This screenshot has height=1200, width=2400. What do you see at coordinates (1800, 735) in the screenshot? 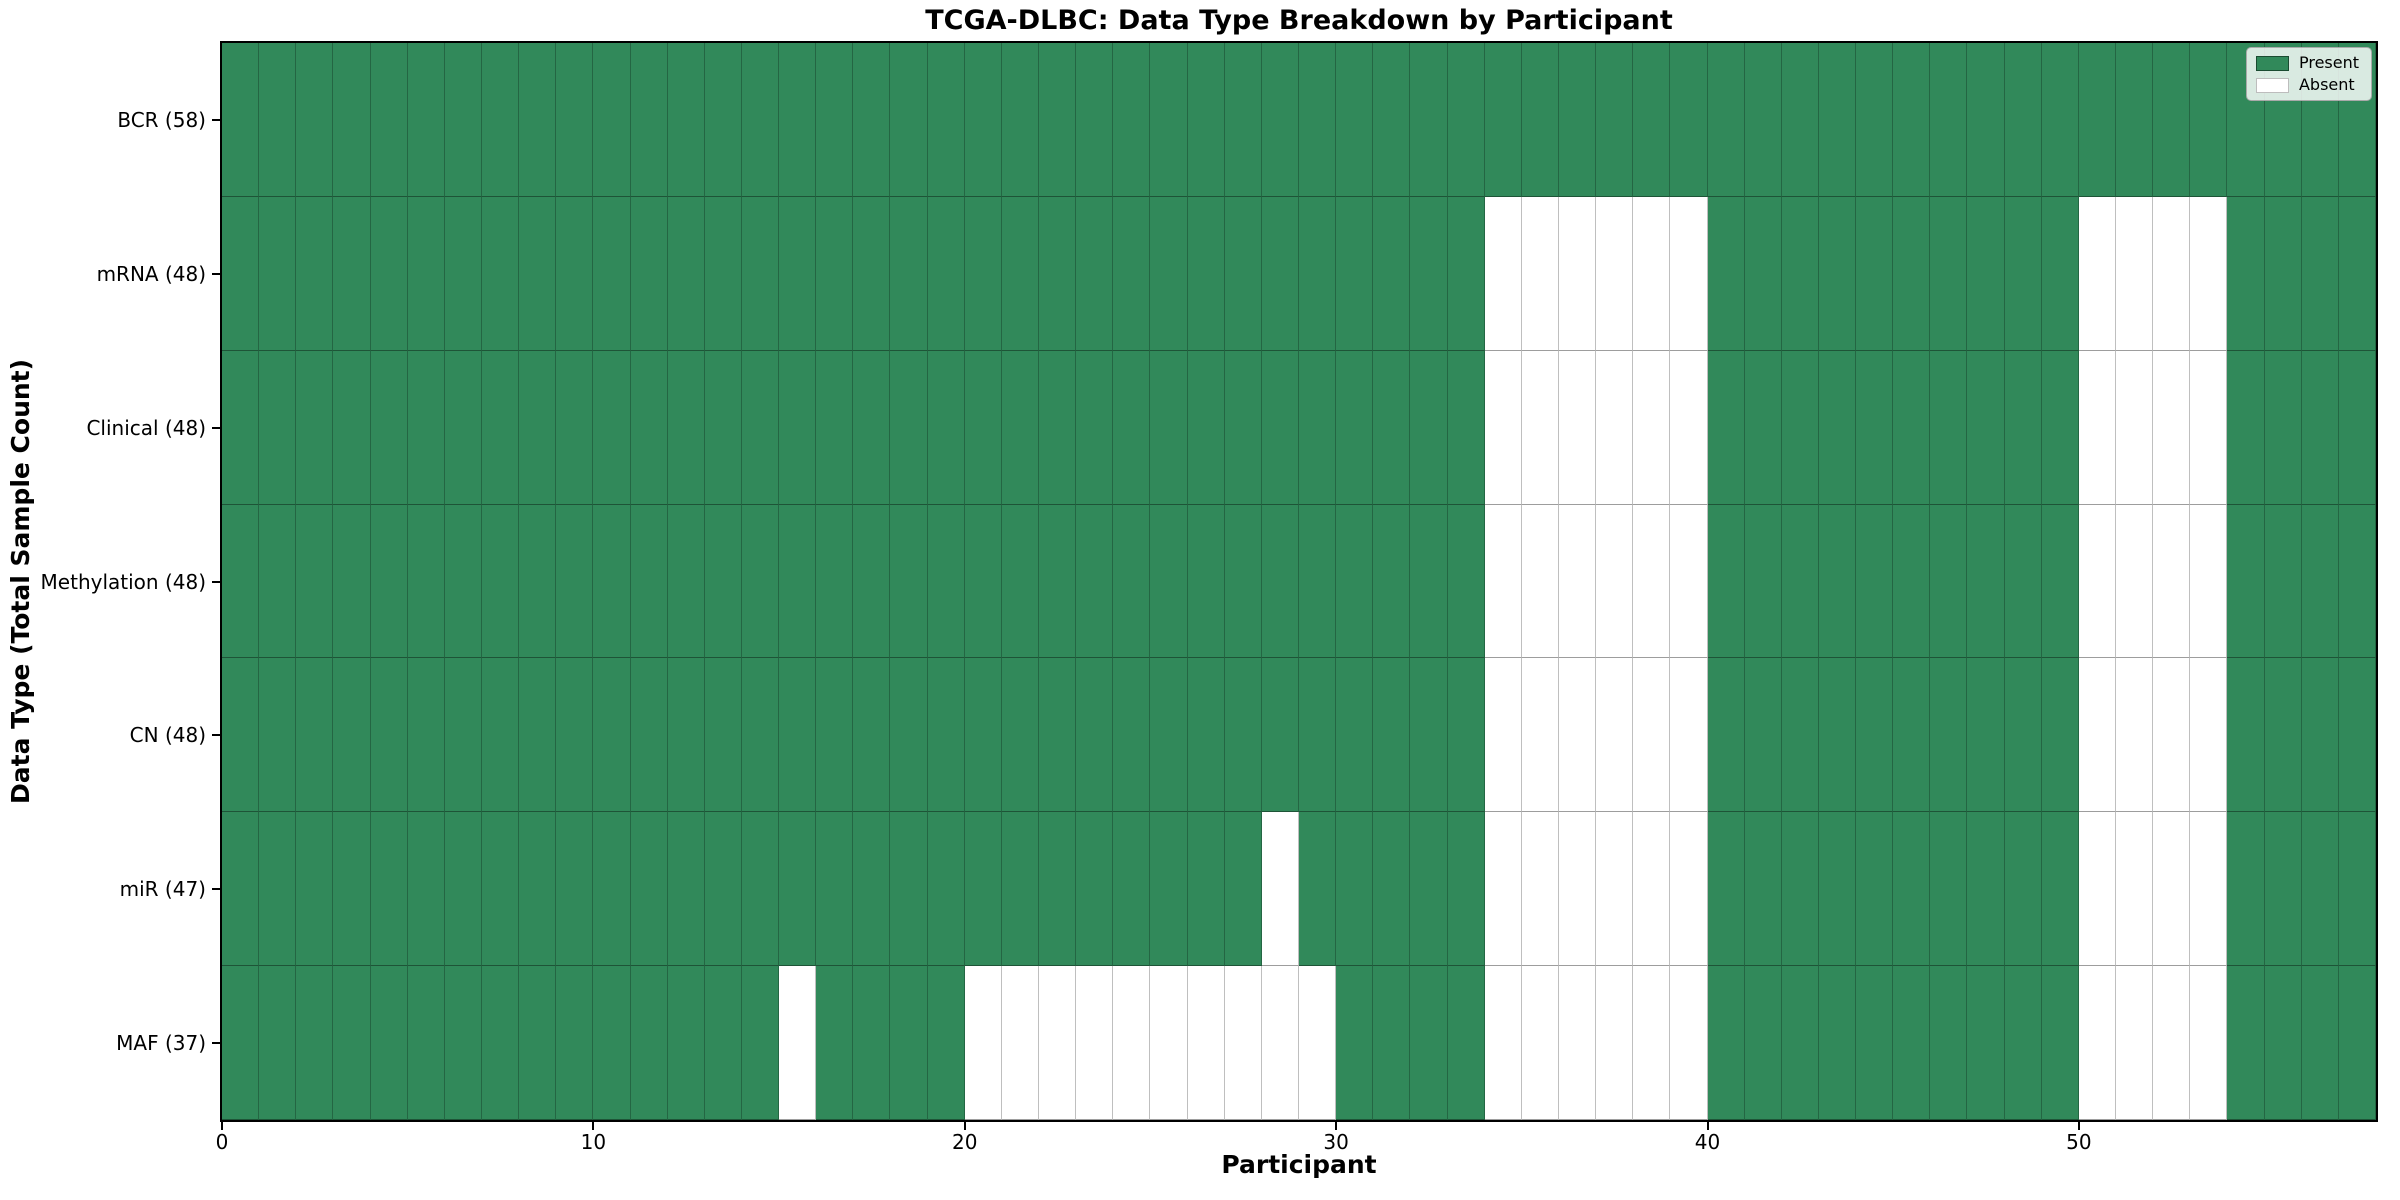
I see `cell-CN-42-present` at bounding box center [1800, 735].